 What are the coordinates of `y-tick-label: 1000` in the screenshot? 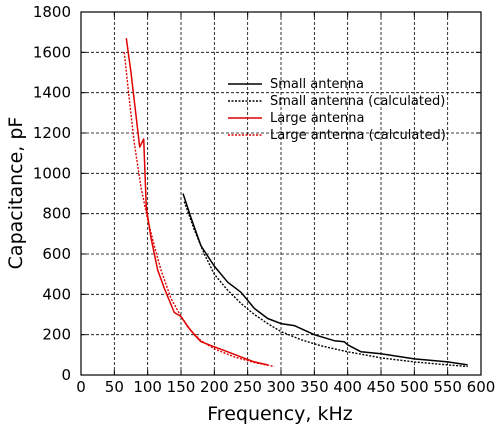 It's located at (52, 173).